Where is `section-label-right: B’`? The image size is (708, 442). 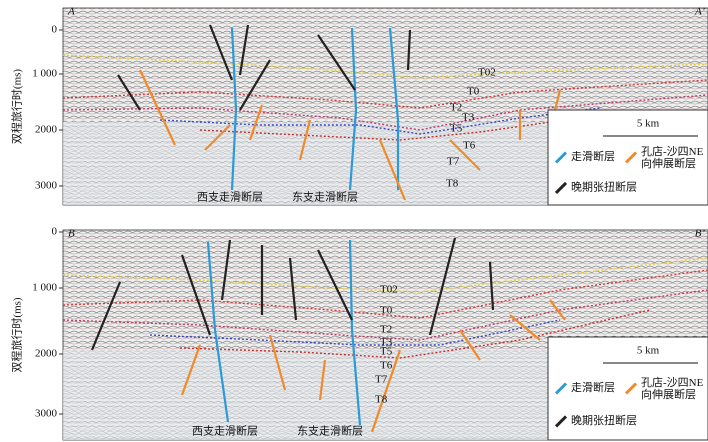
section-label-right: B’ is located at coordinates (700, 234).